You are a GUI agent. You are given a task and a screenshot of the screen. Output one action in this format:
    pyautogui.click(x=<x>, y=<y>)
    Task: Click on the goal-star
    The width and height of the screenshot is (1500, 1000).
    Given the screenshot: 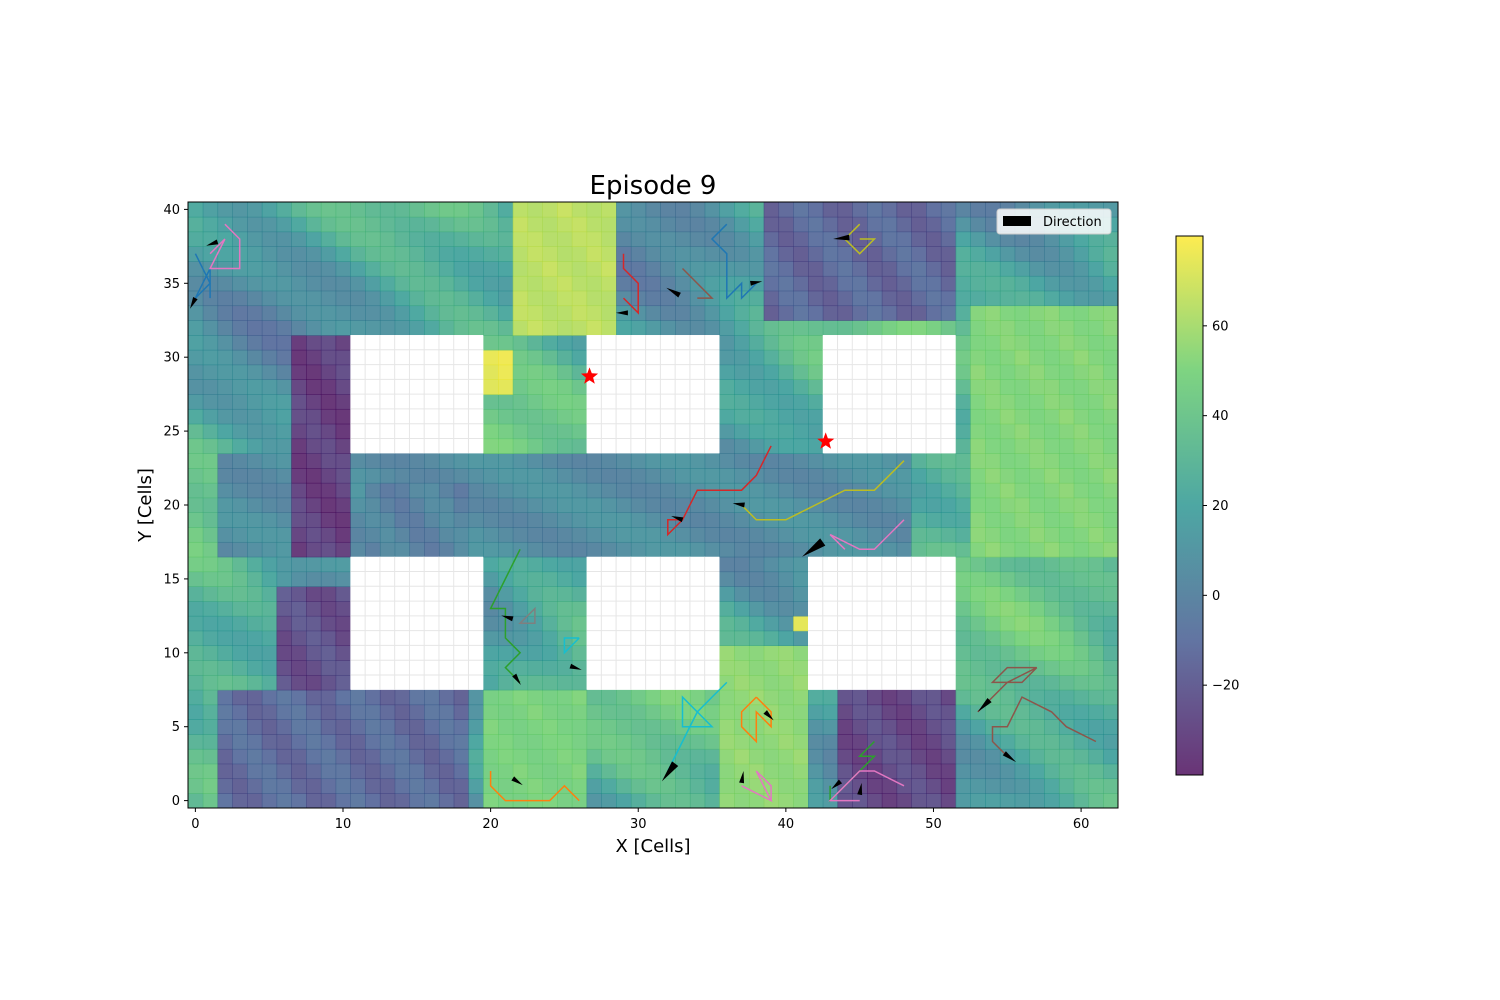 What is the action you would take?
    pyautogui.click(x=826, y=440)
    